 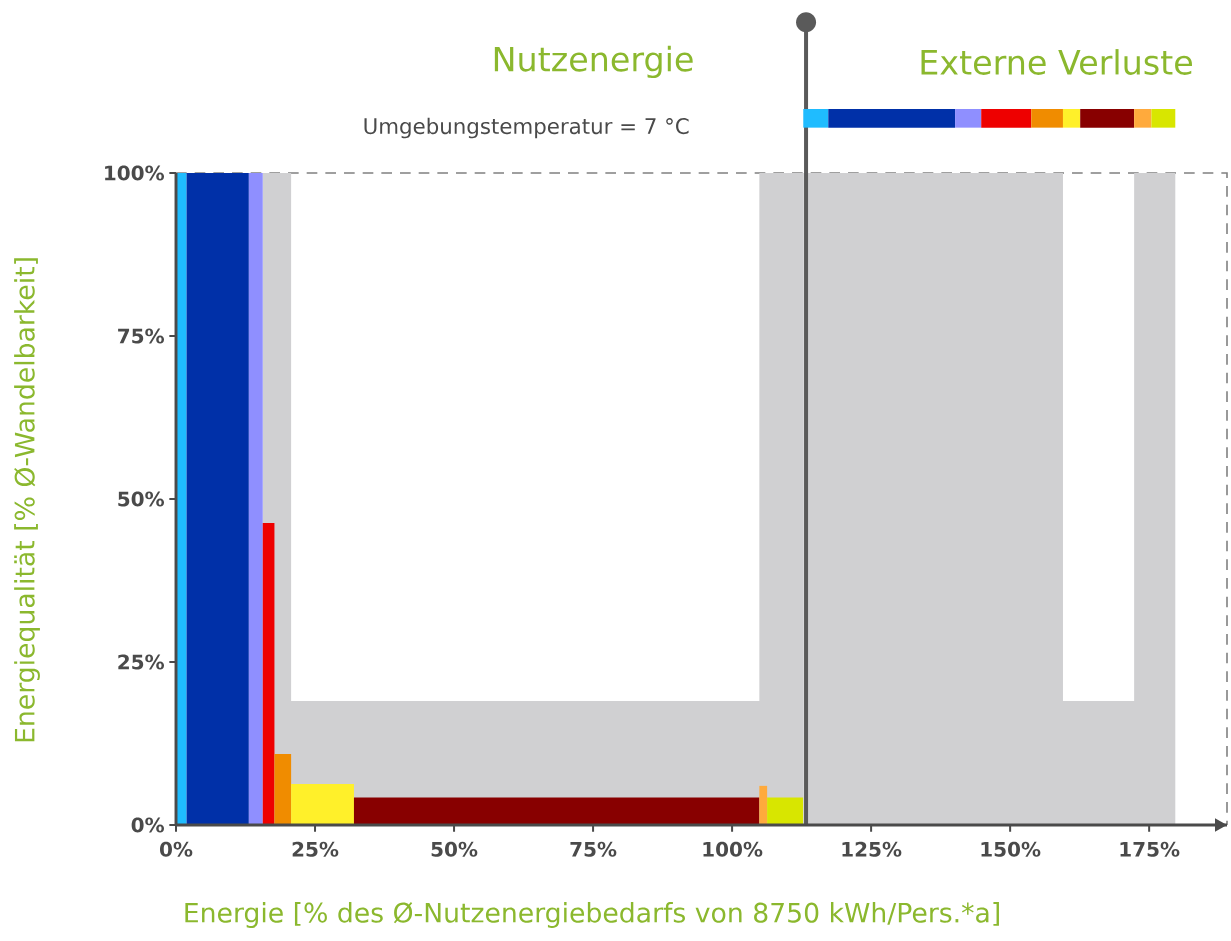 What do you see at coordinates (872, 849) in the screenshot?
I see `x-tick-label: 125%` at bounding box center [872, 849].